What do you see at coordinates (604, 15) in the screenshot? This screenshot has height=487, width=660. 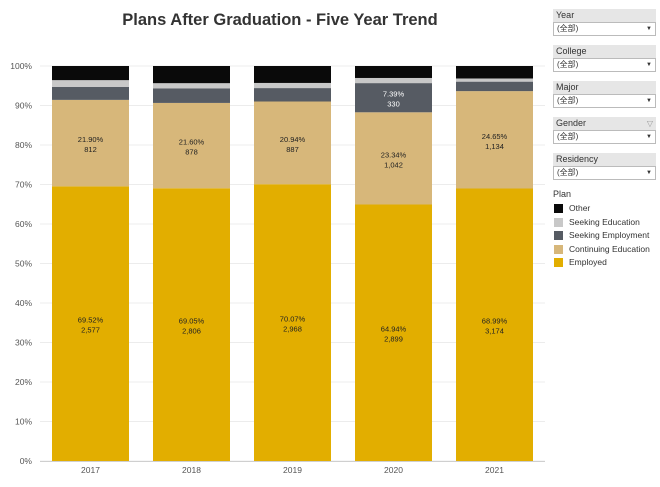 I see `filter-year-label: Year` at bounding box center [604, 15].